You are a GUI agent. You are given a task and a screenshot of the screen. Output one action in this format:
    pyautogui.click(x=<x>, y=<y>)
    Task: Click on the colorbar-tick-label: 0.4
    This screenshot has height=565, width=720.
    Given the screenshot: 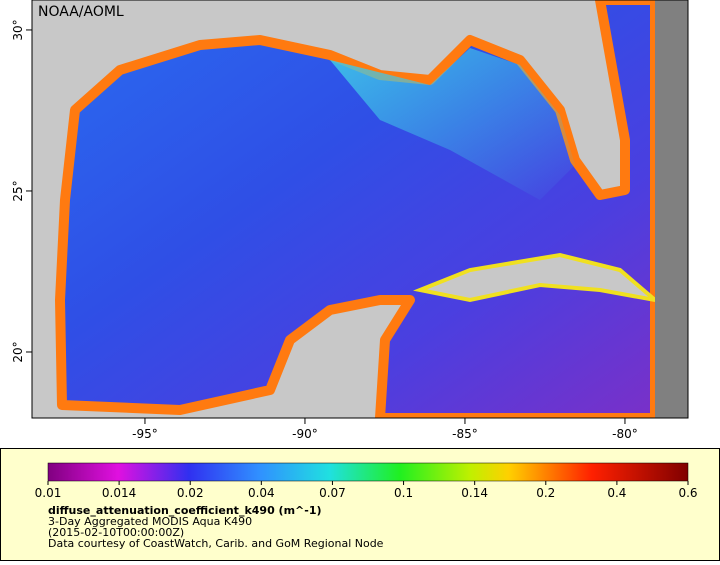 What is the action you would take?
    pyautogui.click(x=616, y=493)
    